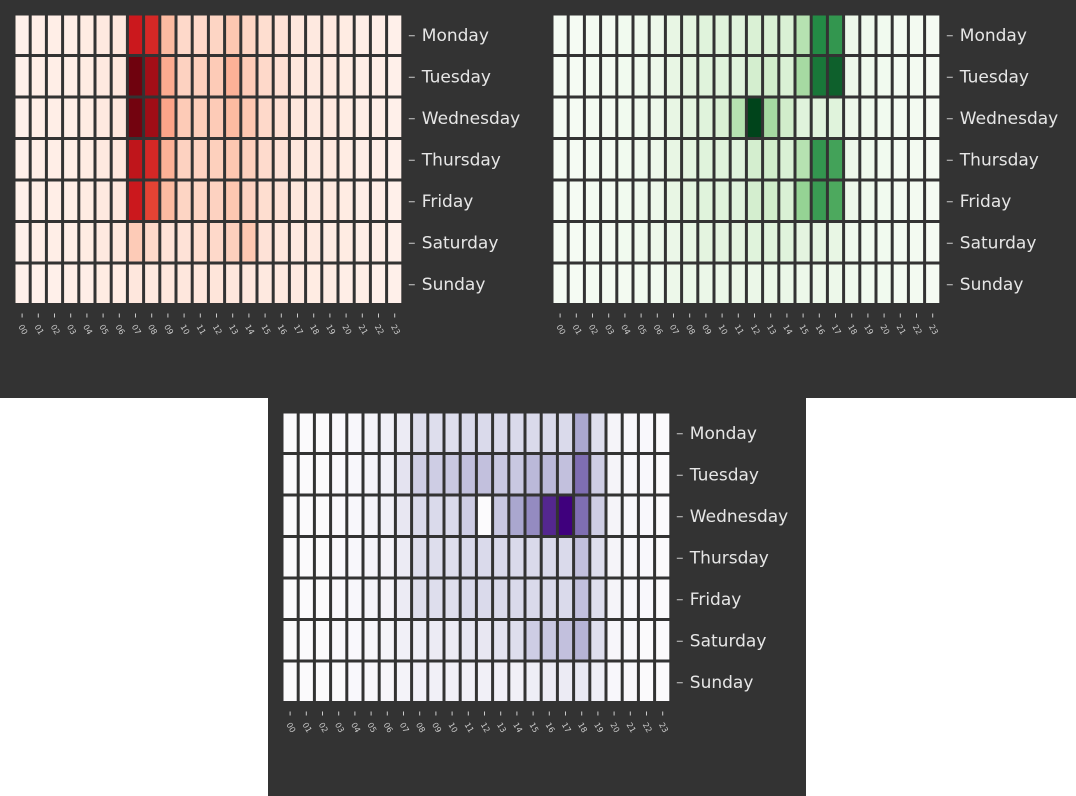  What do you see at coordinates (282, 329) in the screenshot?
I see `x-tick-label-reds-16: 16` at bounding box center [282, 329].